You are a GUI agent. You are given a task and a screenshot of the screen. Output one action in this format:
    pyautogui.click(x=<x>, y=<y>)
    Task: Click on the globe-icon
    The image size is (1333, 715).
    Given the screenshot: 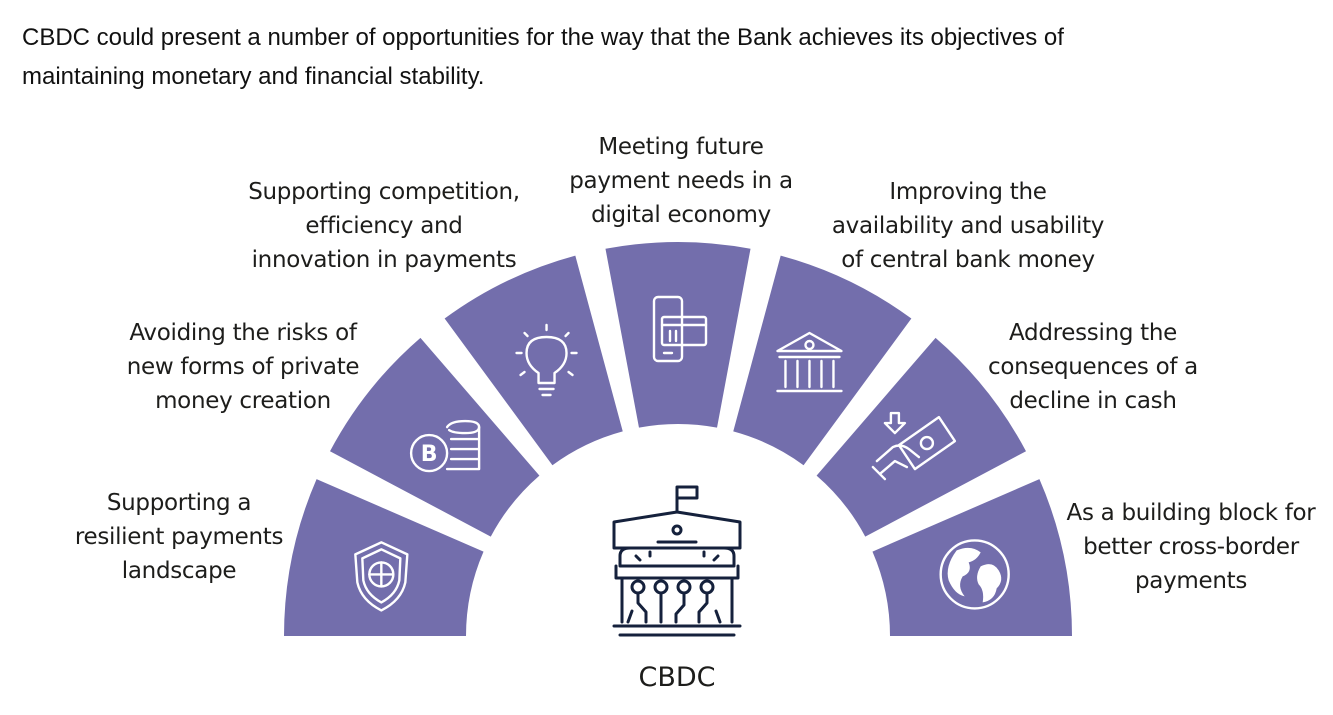 What is the action you would take?
    pyautogui.click(x=974, y=574)
    